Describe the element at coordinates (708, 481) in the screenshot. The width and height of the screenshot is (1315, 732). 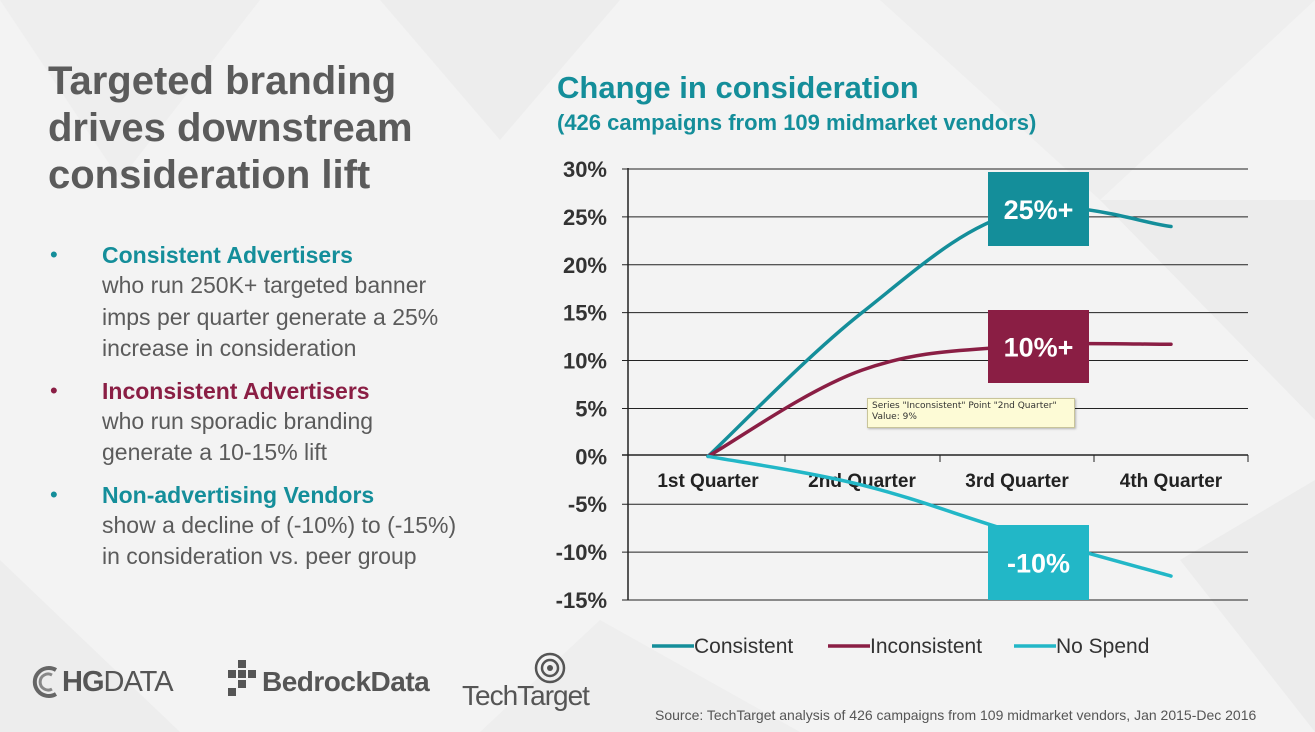
I see `x-tick-label: 1st Quarter` at that location.